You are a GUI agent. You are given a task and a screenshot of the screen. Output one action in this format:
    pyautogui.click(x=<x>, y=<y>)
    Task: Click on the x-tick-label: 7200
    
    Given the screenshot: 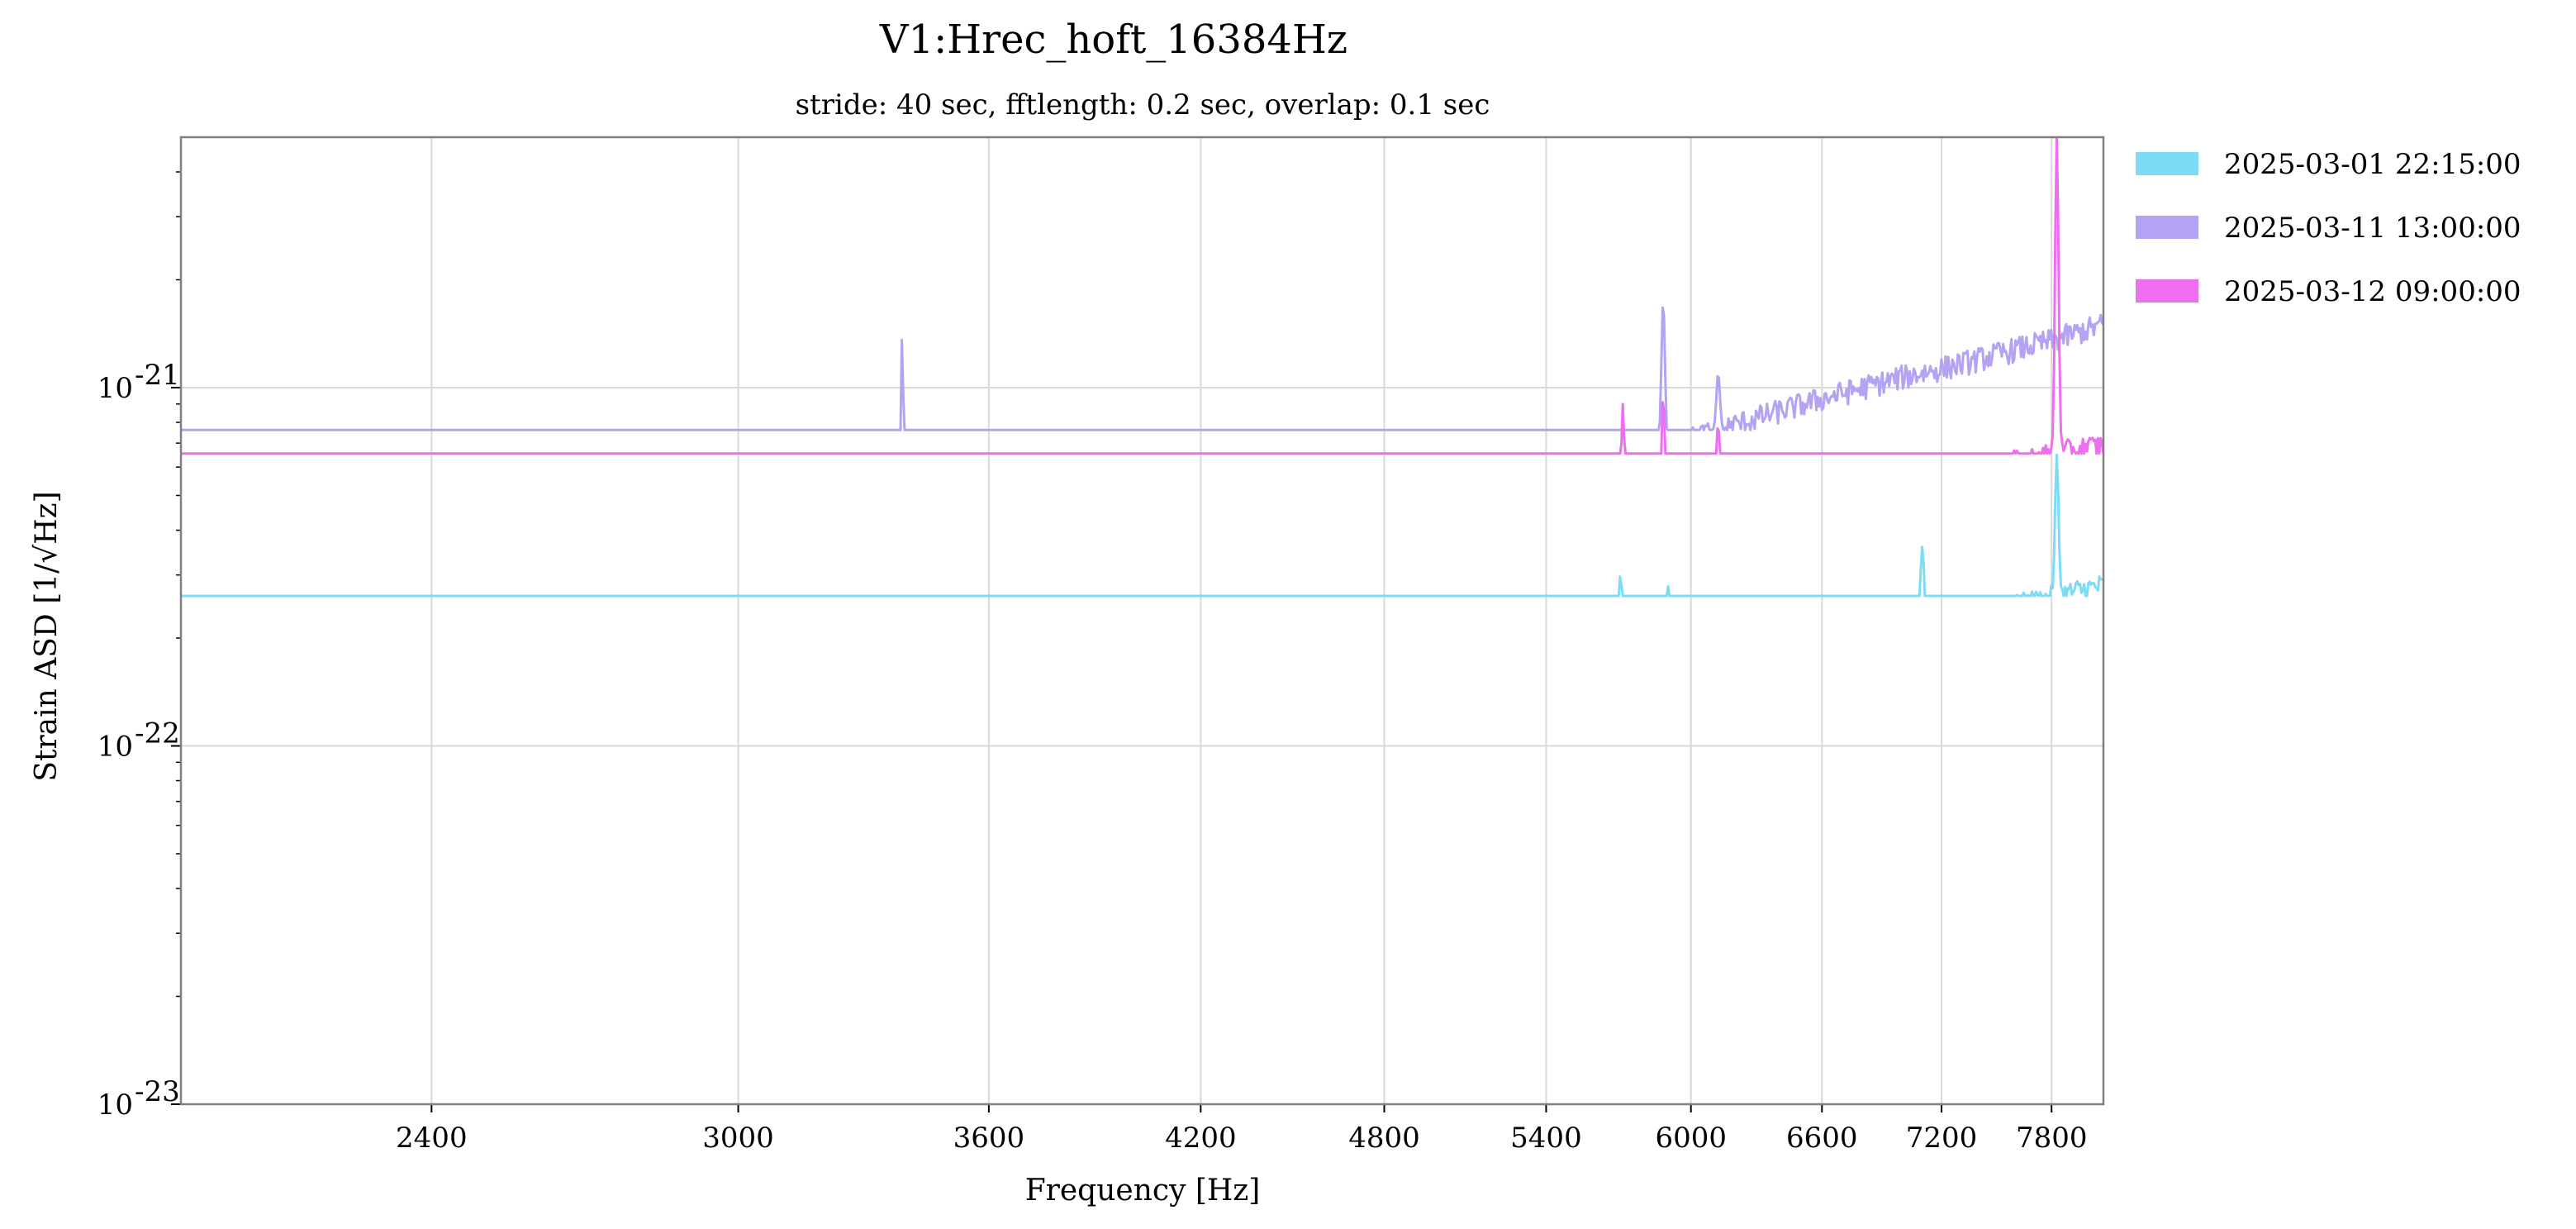 What is the action you would take?
    pyautogui.click(x=1942, y=1138)
    